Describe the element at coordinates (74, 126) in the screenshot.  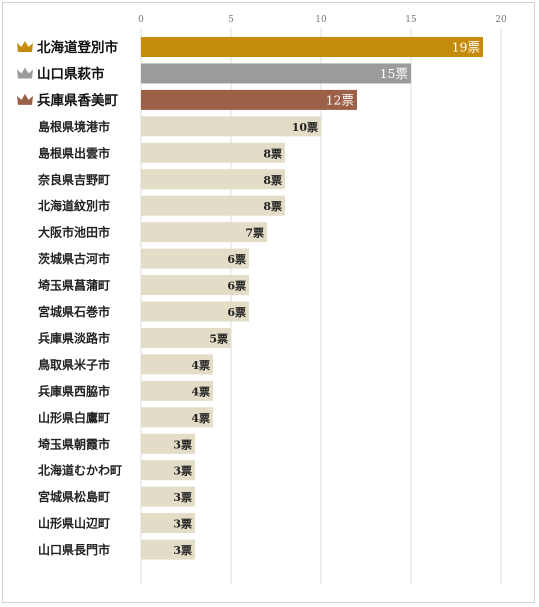
I see `category-label-4: 島根県境港市` at that location.